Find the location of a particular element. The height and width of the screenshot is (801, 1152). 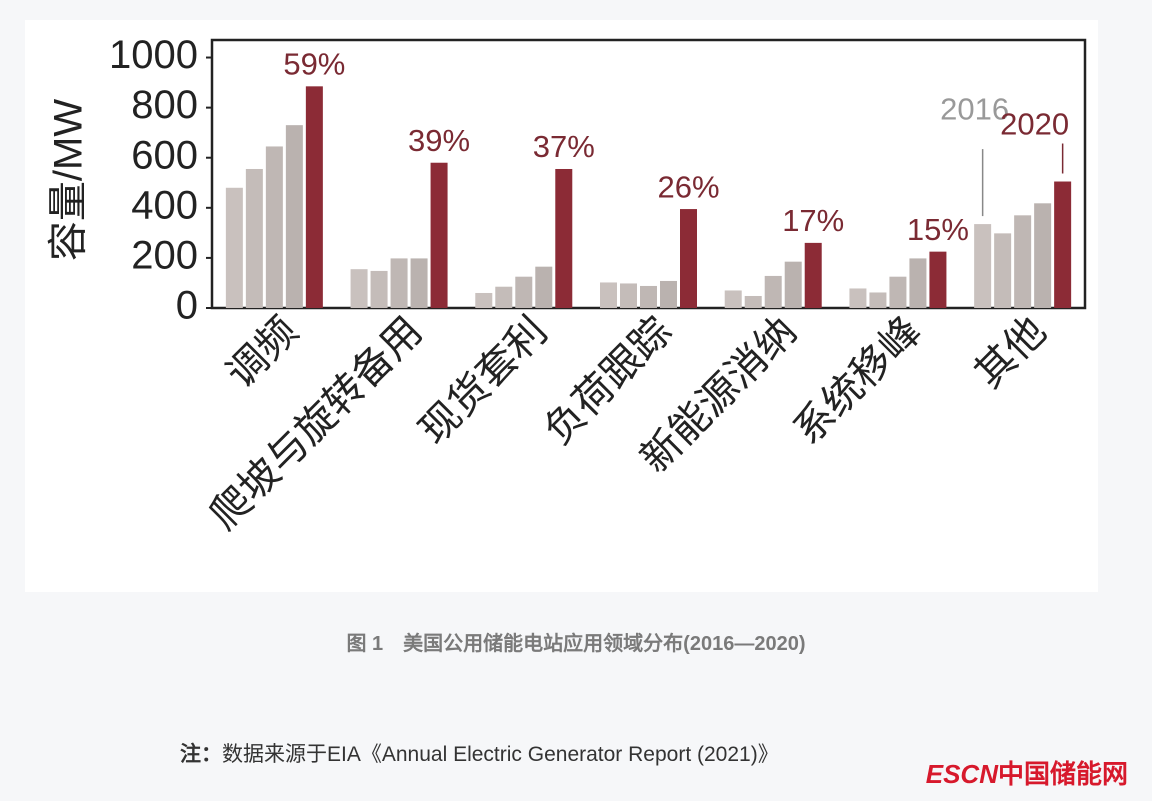

y-tick-label: 600 is located at coordinates (164, 155).